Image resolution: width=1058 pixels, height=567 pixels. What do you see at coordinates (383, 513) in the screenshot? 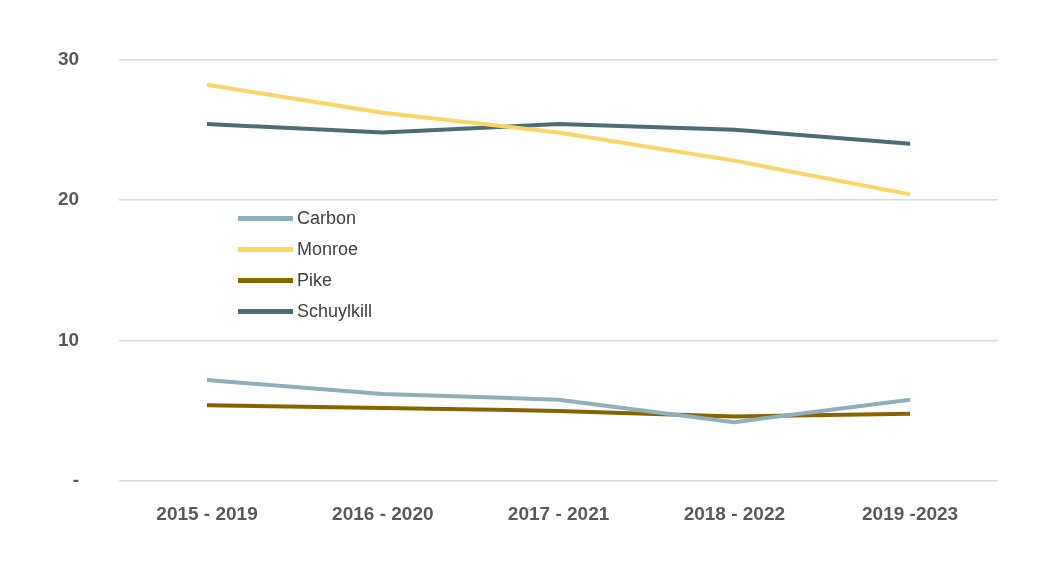
I see `x-tick-label: 2016 - 2020` at bounding box center [383, 513].